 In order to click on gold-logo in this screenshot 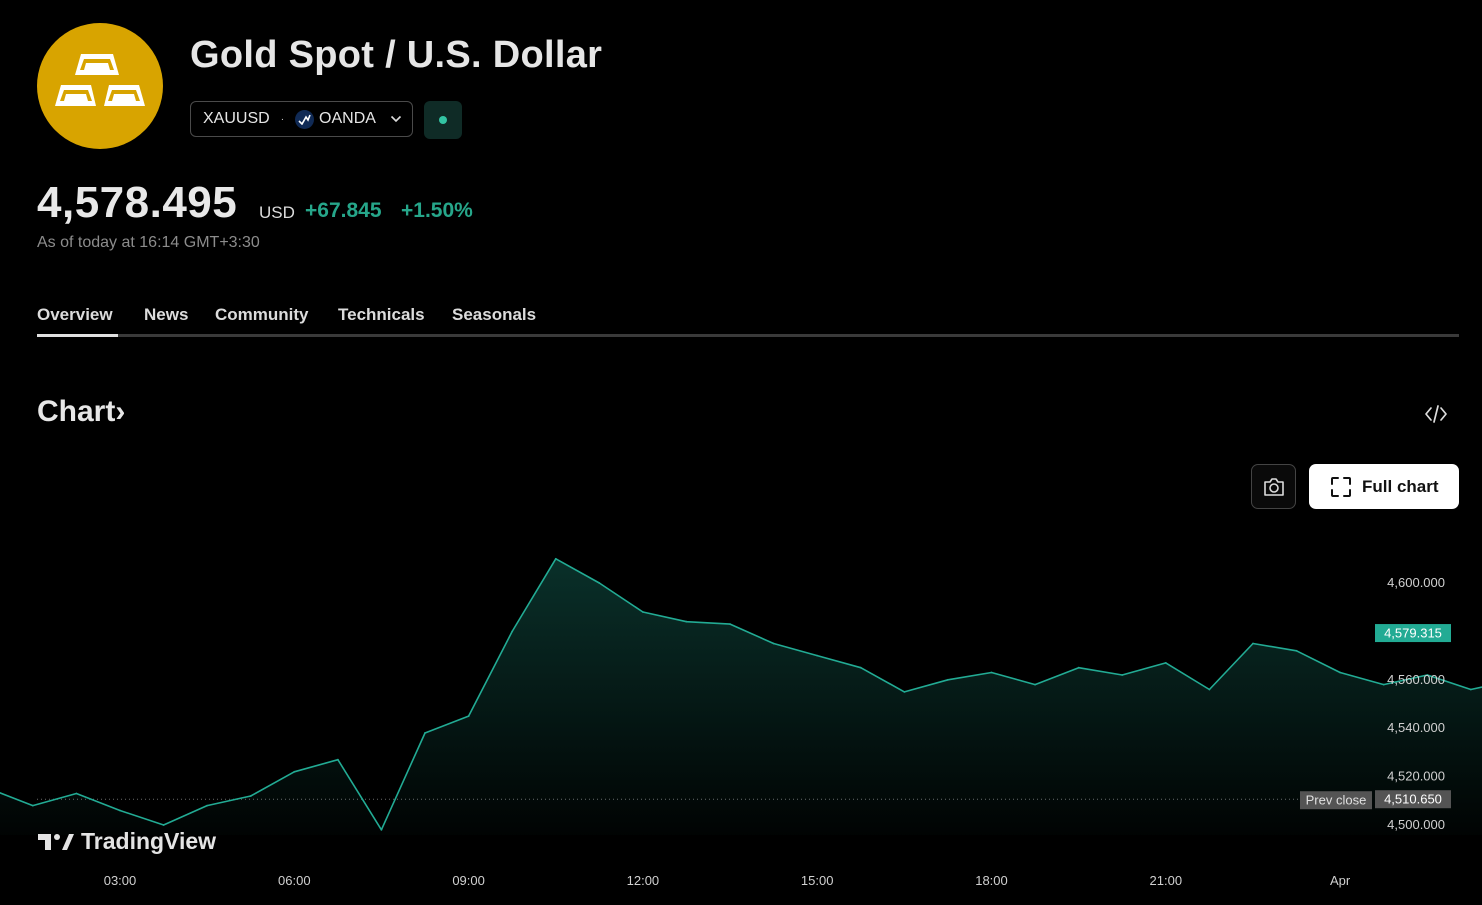, I will do `click(100, 86)`.